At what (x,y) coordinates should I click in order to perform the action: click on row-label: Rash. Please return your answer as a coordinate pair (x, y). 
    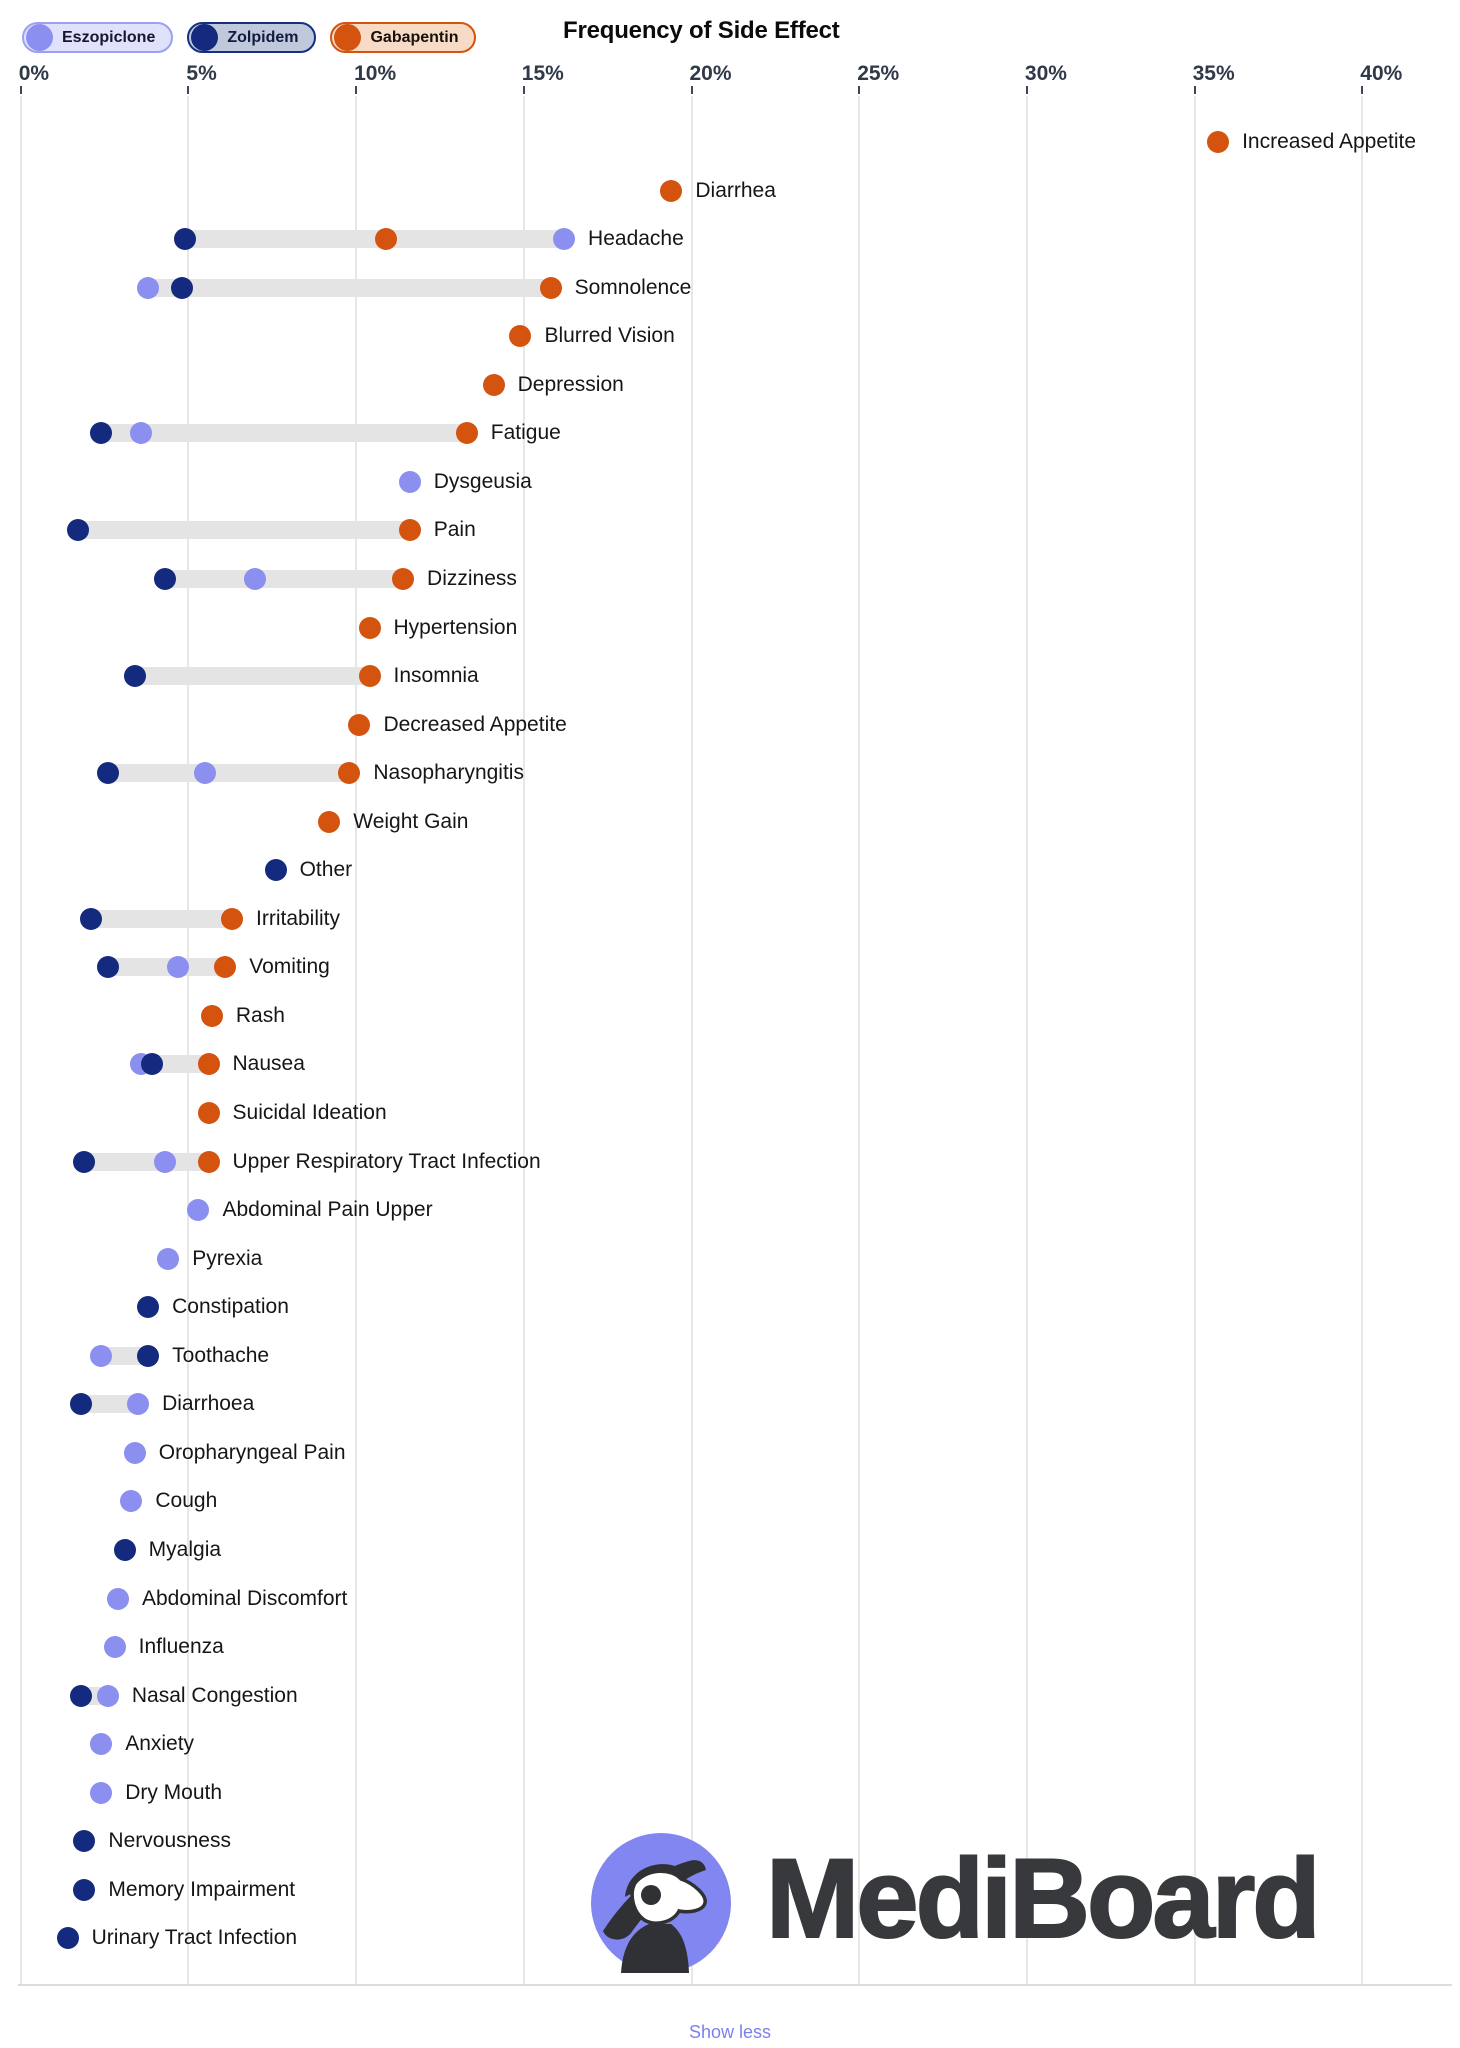
    Looking at the image, I should click on (260, 1015).